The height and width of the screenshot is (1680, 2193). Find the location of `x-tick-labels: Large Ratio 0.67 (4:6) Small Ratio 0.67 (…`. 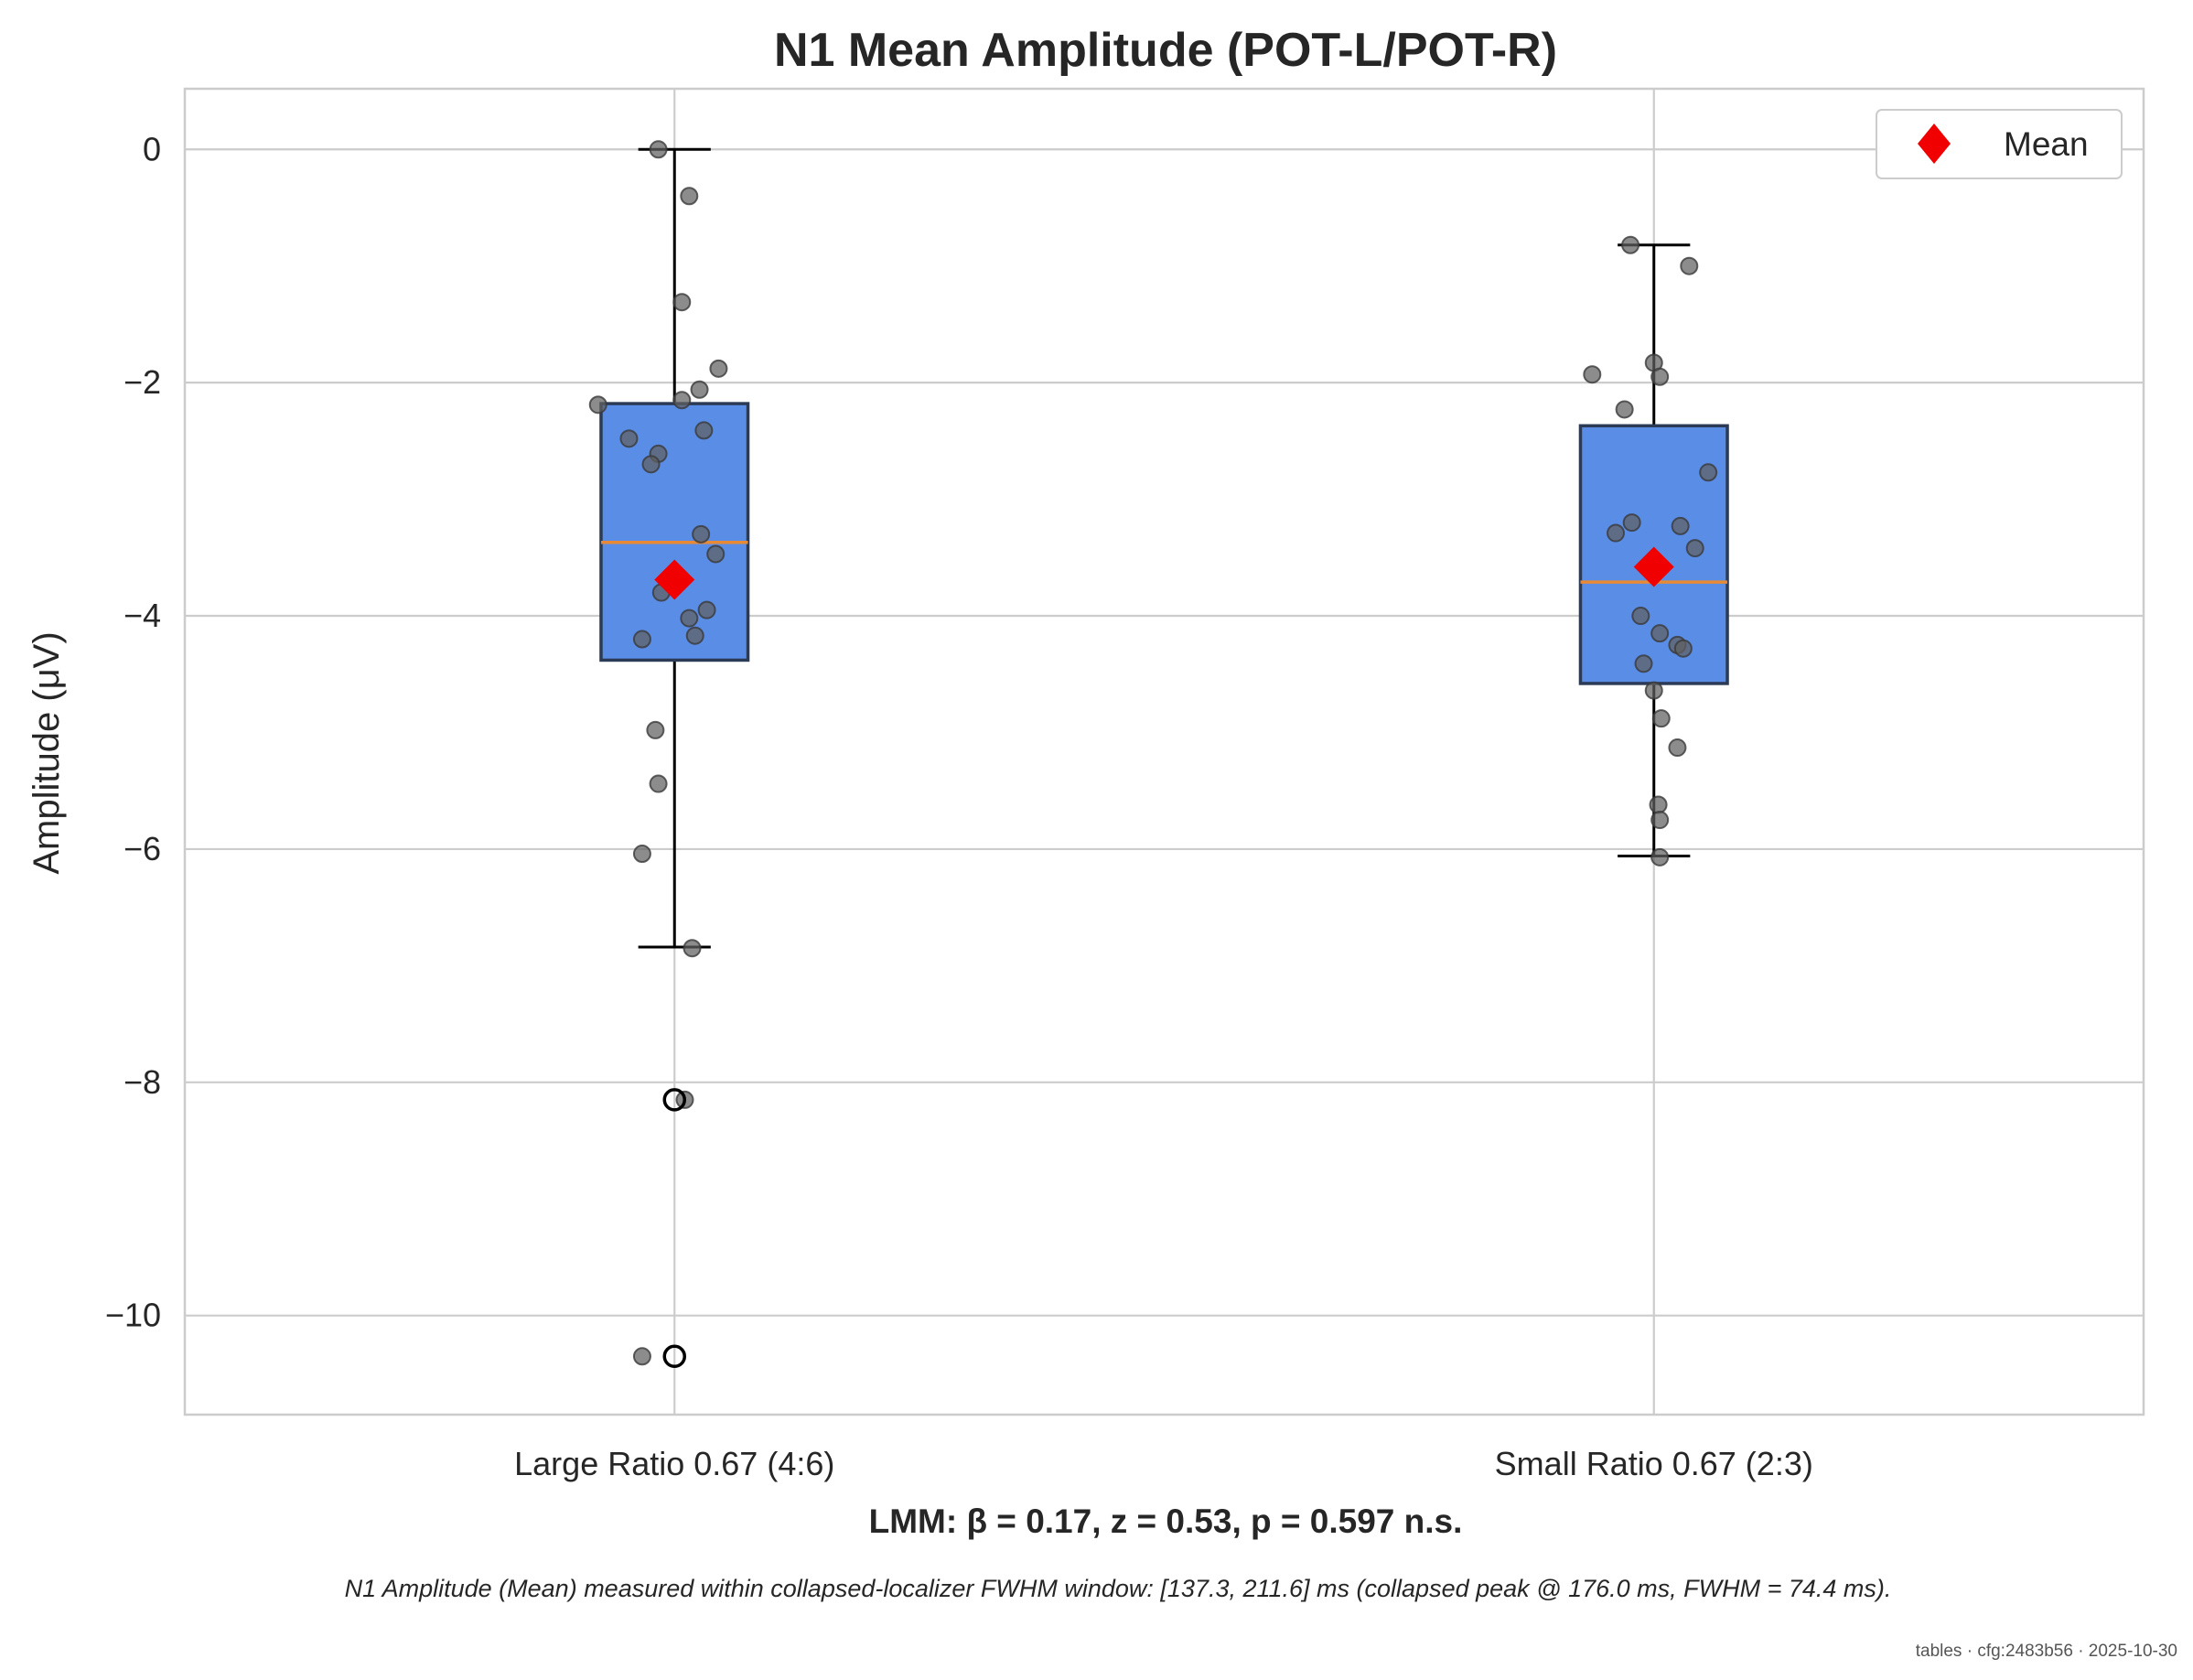

x-tick-labels: Large Ratio 0.67 (4:6) Small Ratio 0.67 (… is located at coordinates (1163, 1463).